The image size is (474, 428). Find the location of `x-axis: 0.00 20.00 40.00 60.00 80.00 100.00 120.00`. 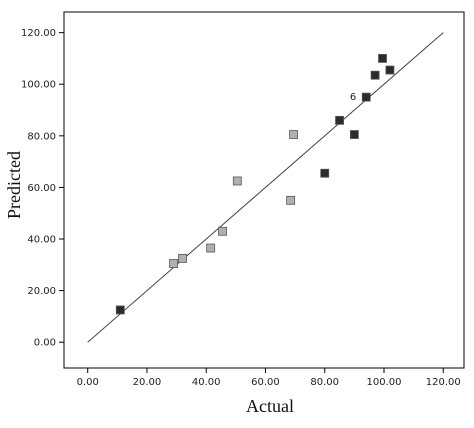

x-axis: 0.00 20.00 40.00 60.00 80.00 100.00 120.00 is located at coordinates (269, 378).